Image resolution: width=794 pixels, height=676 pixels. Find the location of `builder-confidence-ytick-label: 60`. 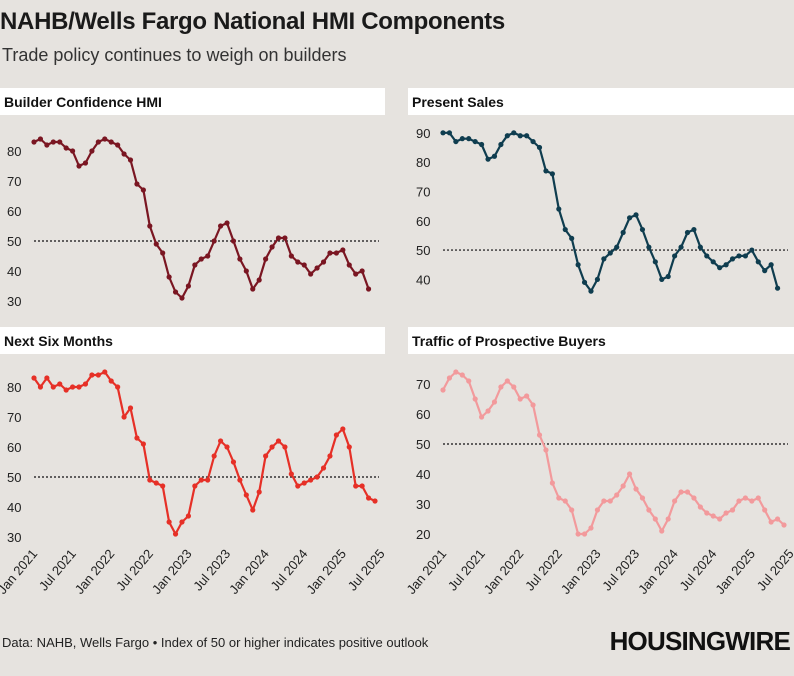

builder-confidence-ytick-label: 60 is located at coordinates (14, 211).